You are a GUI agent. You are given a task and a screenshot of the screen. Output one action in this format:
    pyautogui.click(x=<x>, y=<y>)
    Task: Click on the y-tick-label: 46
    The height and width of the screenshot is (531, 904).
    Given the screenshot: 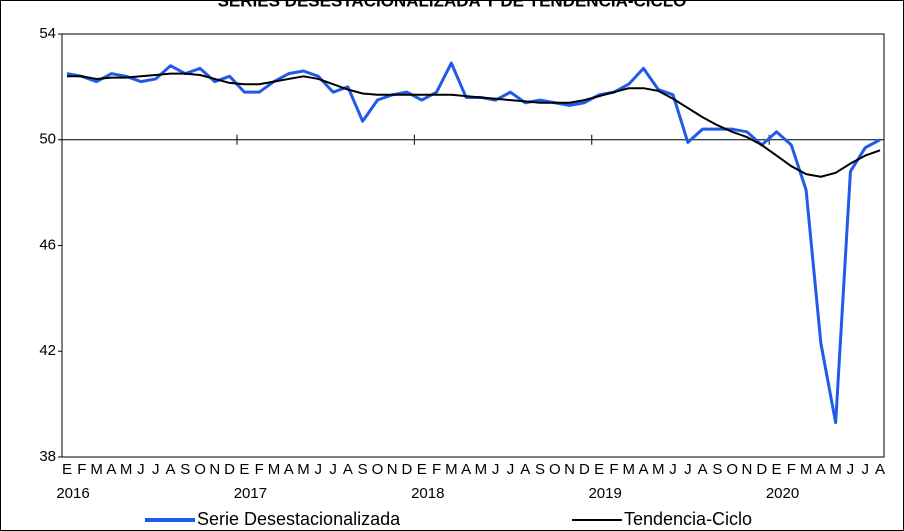 What is the action you would take?
    pyautogui.click(x=47, y=244)
    